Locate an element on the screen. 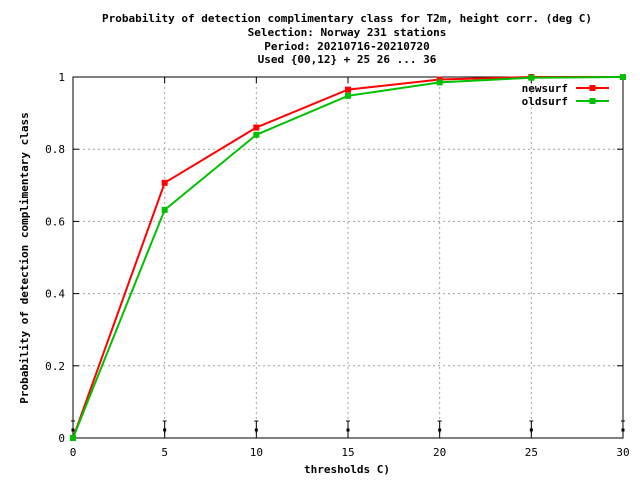 This screenshot has width=640, height=480. legend-label-newsurf: newsurf is located at coordinates (545, 88).